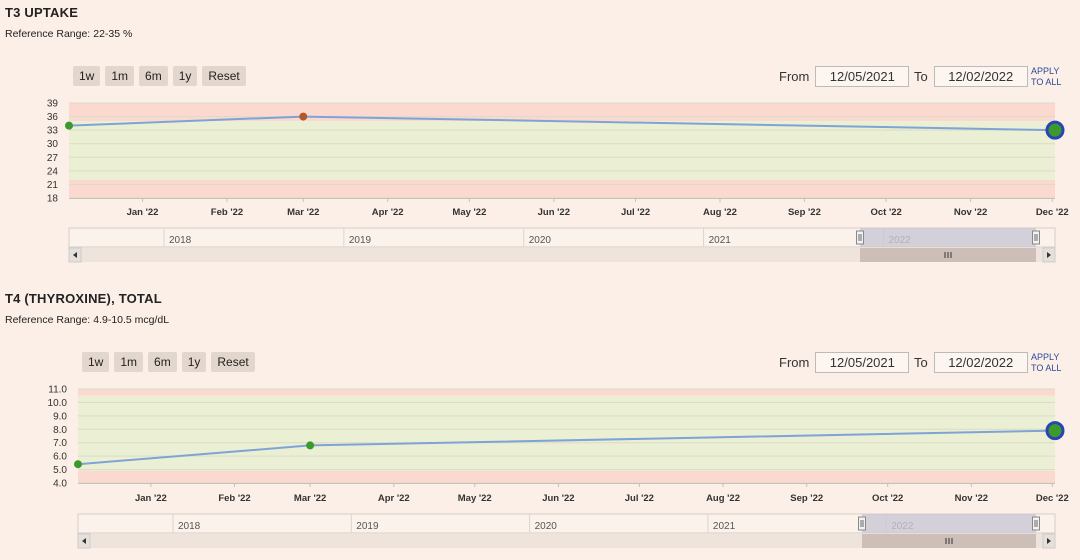 The height and width of the screenshot is (560, 1080). I want to click on to-date-group: To, so click(971, 76).